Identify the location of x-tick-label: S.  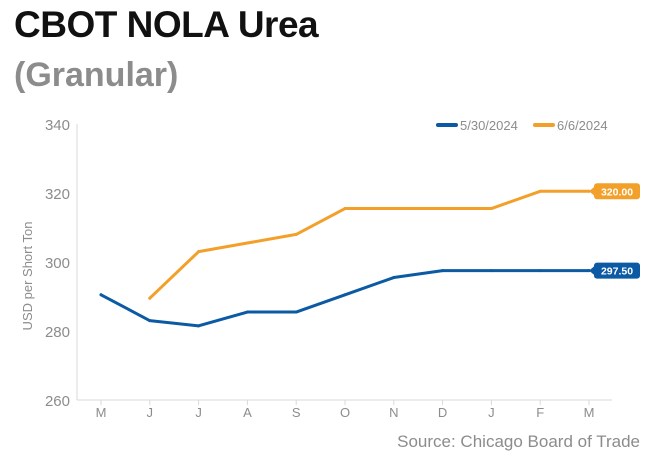
(296, 412).